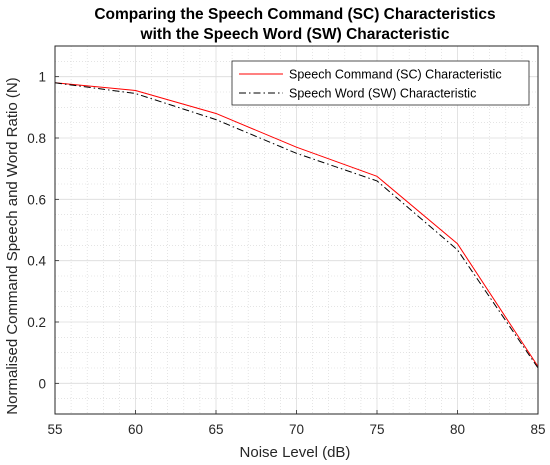 This screenshot has height=465, width=550. What do you see at coordinates (296, 429) in the screenshot?
I see `x-tick-label: 70` at bounding box center [296, 429].